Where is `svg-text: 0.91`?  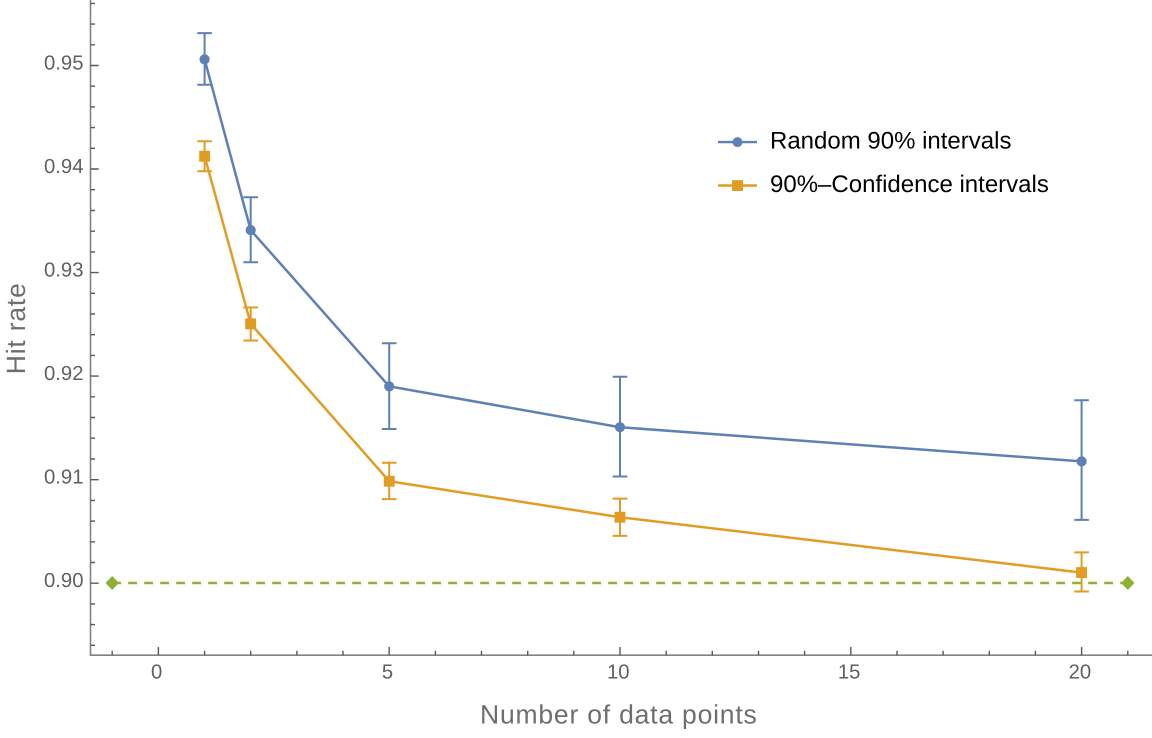
svg-text: 0.91 is located at coordinates (63, 478).